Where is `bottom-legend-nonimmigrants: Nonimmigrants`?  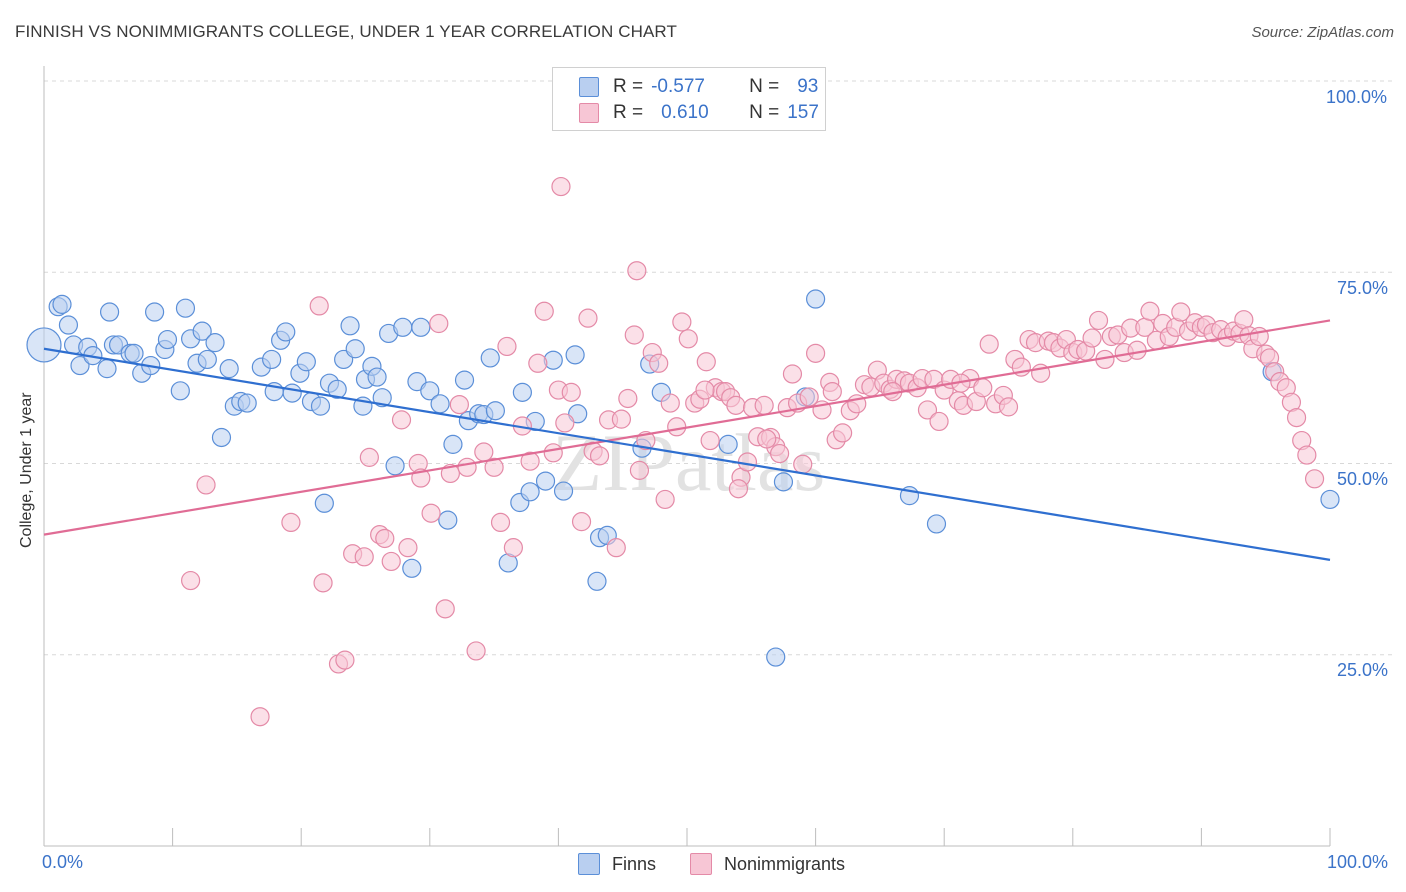
bottom-legend-nonimmigrants: Nonimmigrants is located at coordinates (767, 864).